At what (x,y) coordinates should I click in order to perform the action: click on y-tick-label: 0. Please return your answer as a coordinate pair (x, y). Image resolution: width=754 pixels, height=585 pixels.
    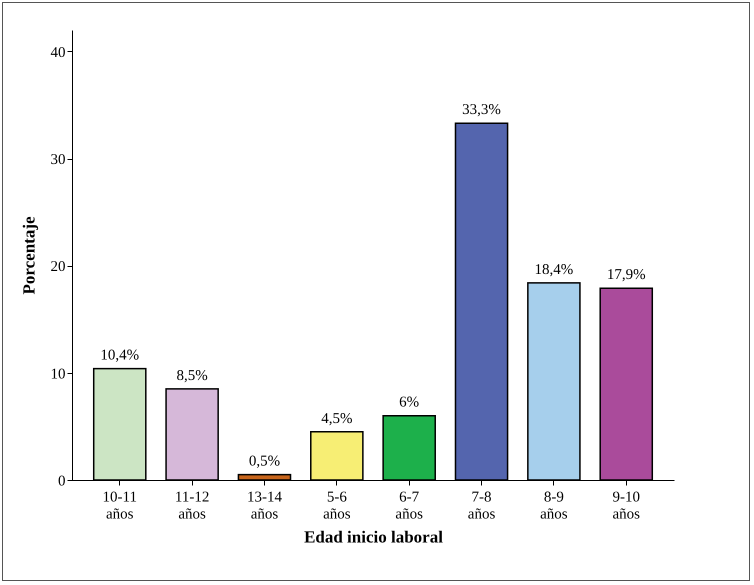
    Looking at the image, I should click on (62, 482).